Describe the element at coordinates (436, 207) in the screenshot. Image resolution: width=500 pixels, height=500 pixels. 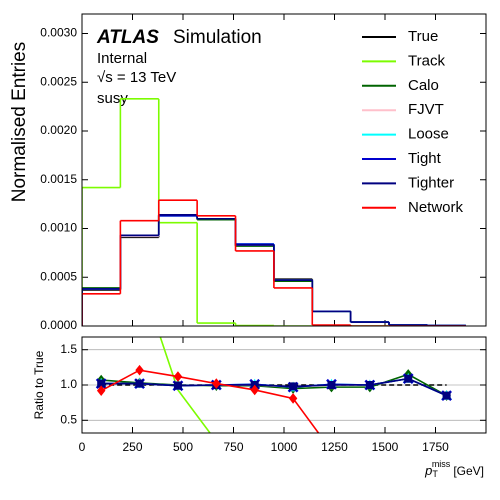
I see `legend-label: Network` at that location.